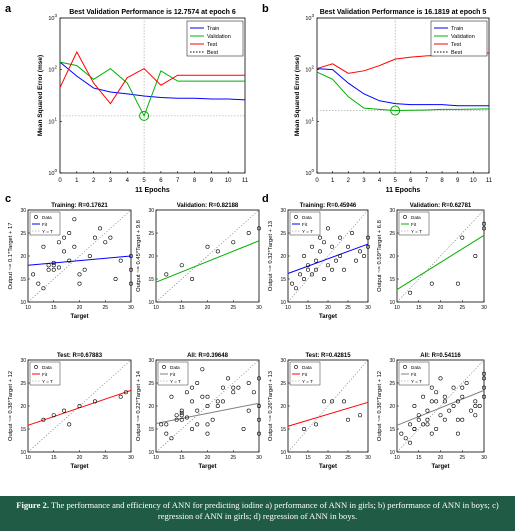  What do you see at coordinates (283, 361) in the screenshot?
I see `y-tick-label-d2: 30` at bounding box center [283, 361].